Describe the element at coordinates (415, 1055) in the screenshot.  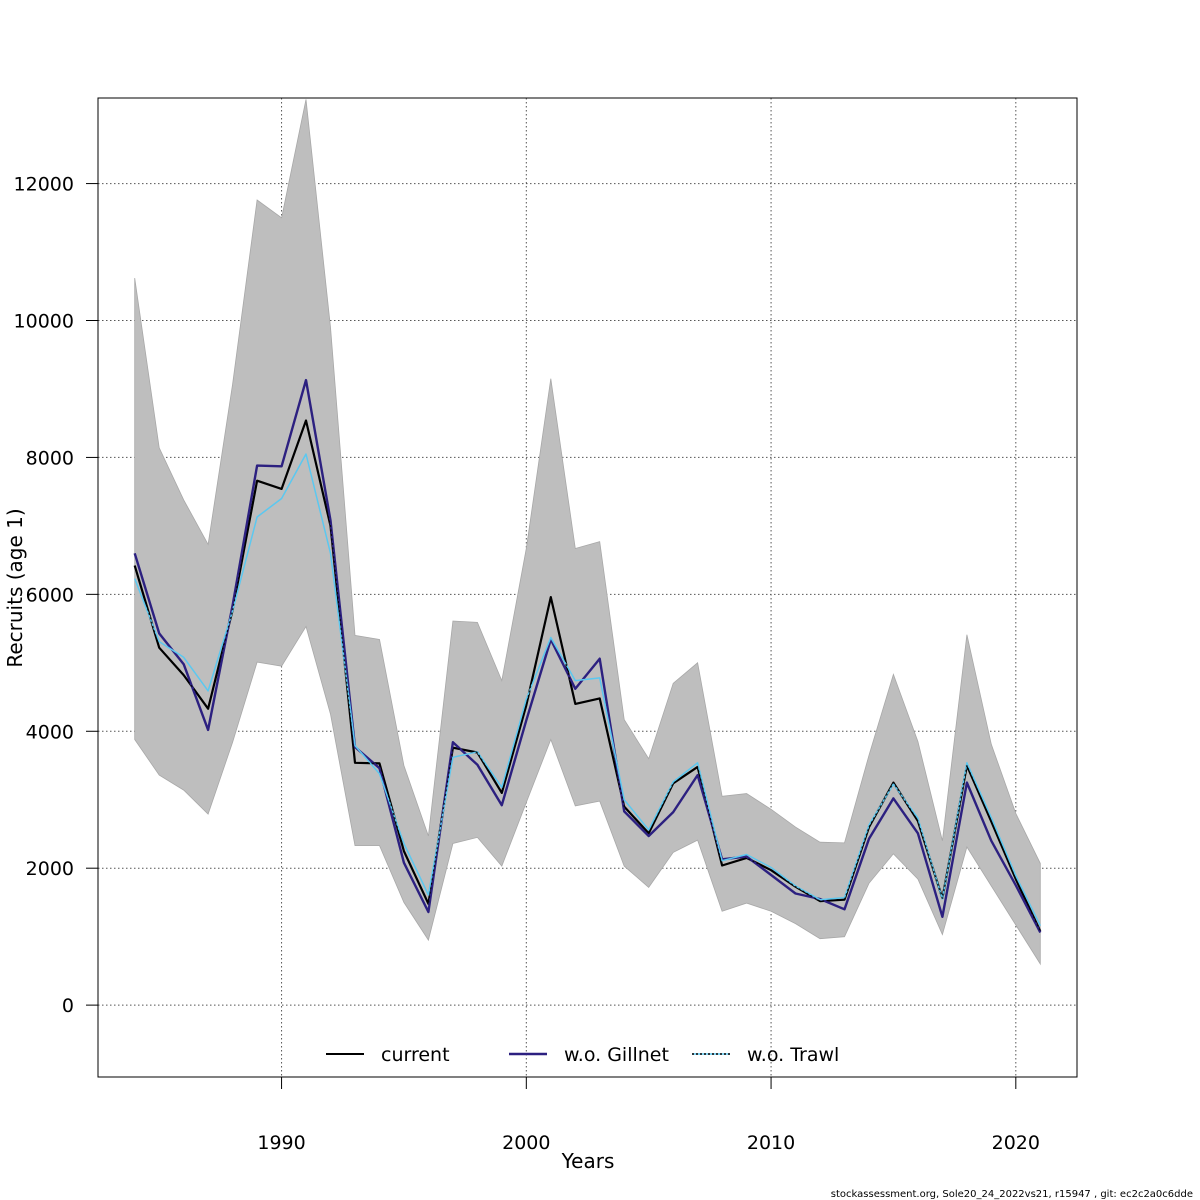
I see `legend-label-current: current` at that location.